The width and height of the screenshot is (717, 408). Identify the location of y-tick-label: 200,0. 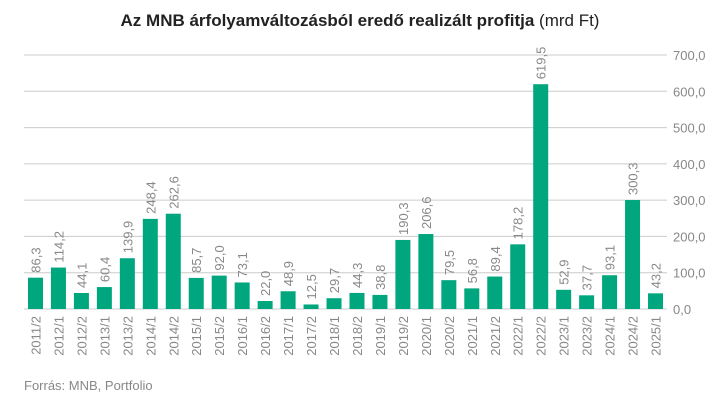
(689, 236).